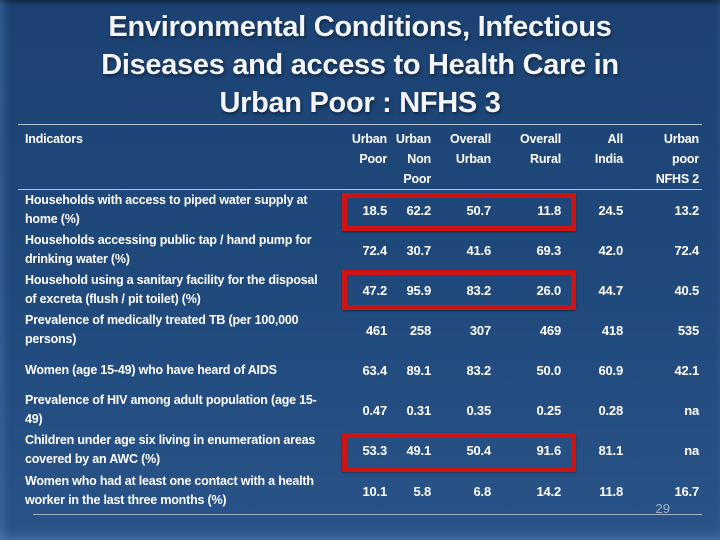 This screenshot has width=720, height=540. Describe the element at coordinates (369, 149) in the screenshot. I see `column-header-urban-poor: Urban Poor` at that location.